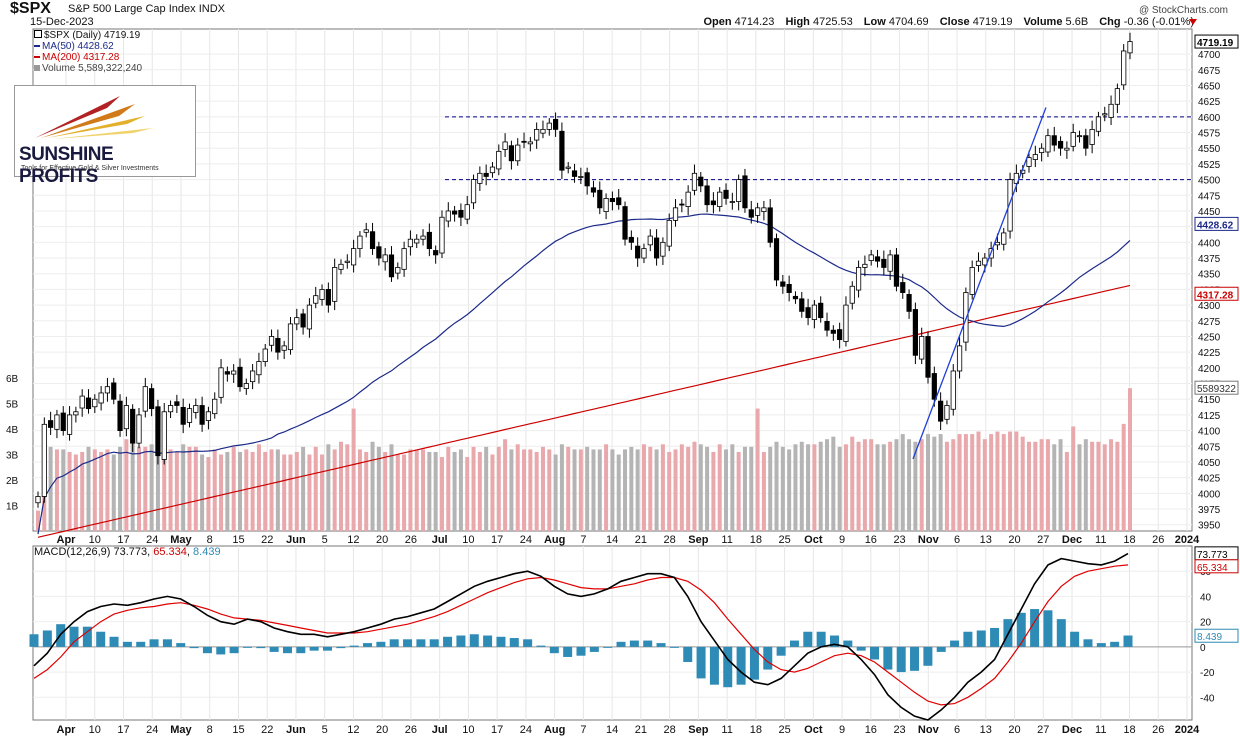 This screenshot has width=1240, height=737. I want to click on x-tick-label-bottom: Sep, so click(698, 730).